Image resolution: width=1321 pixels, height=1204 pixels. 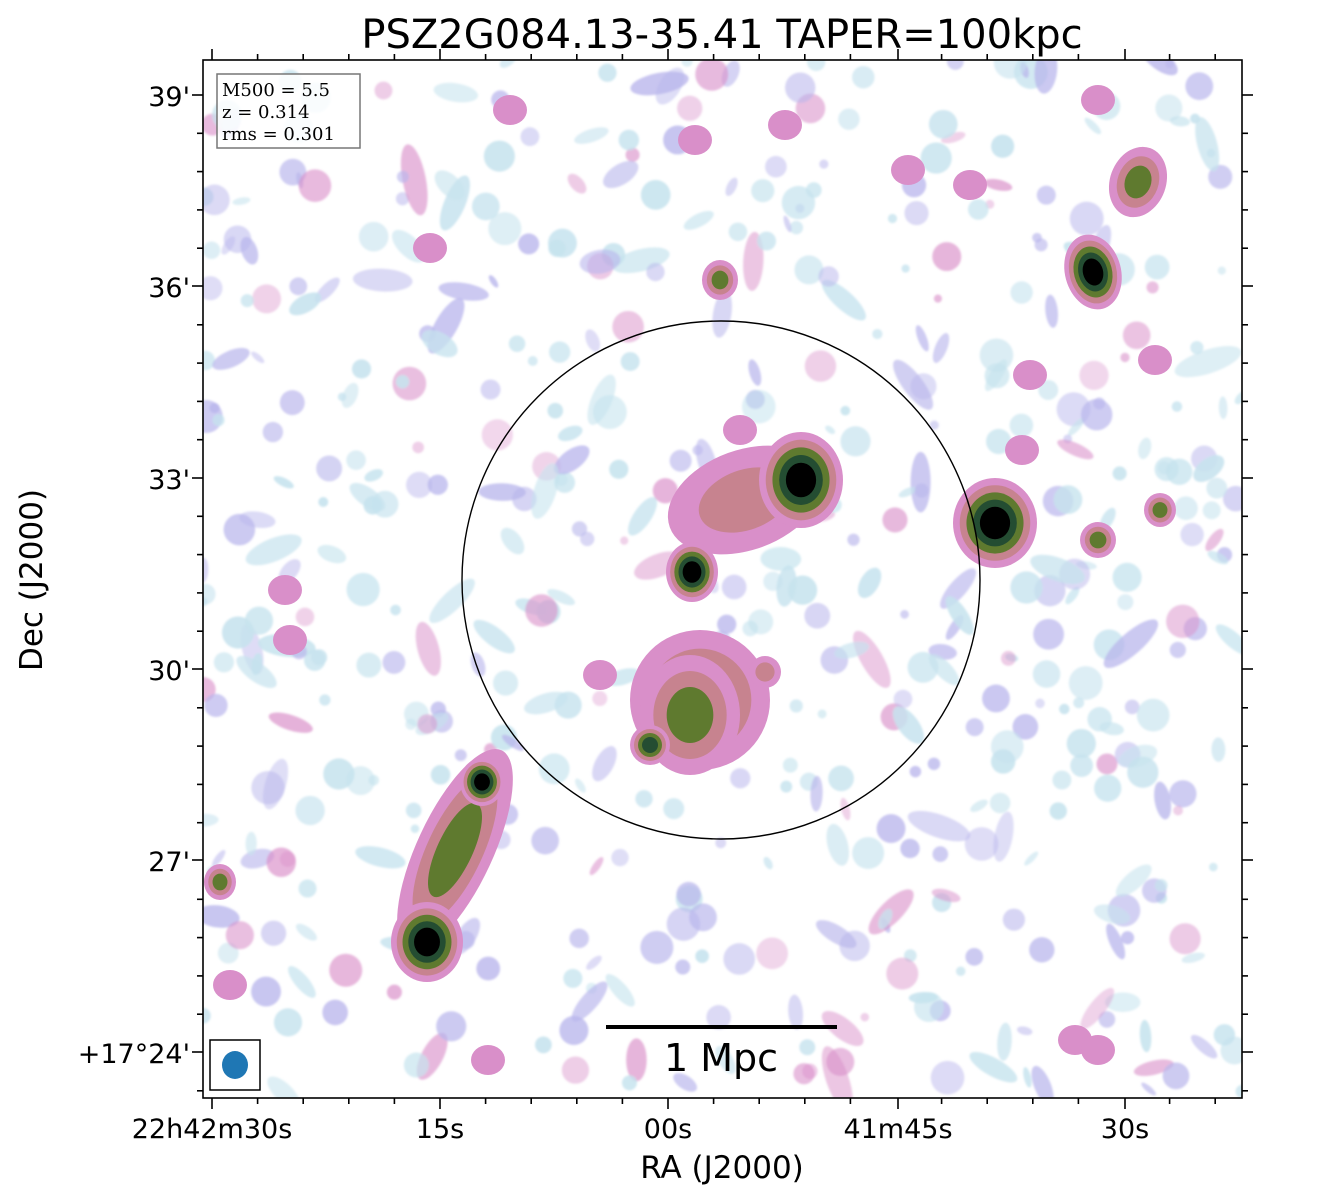 What do you see at coordinates (1098, 540) in the screenshot?
I see `compact-source-east2-level` at bounding box center [1098, 540].